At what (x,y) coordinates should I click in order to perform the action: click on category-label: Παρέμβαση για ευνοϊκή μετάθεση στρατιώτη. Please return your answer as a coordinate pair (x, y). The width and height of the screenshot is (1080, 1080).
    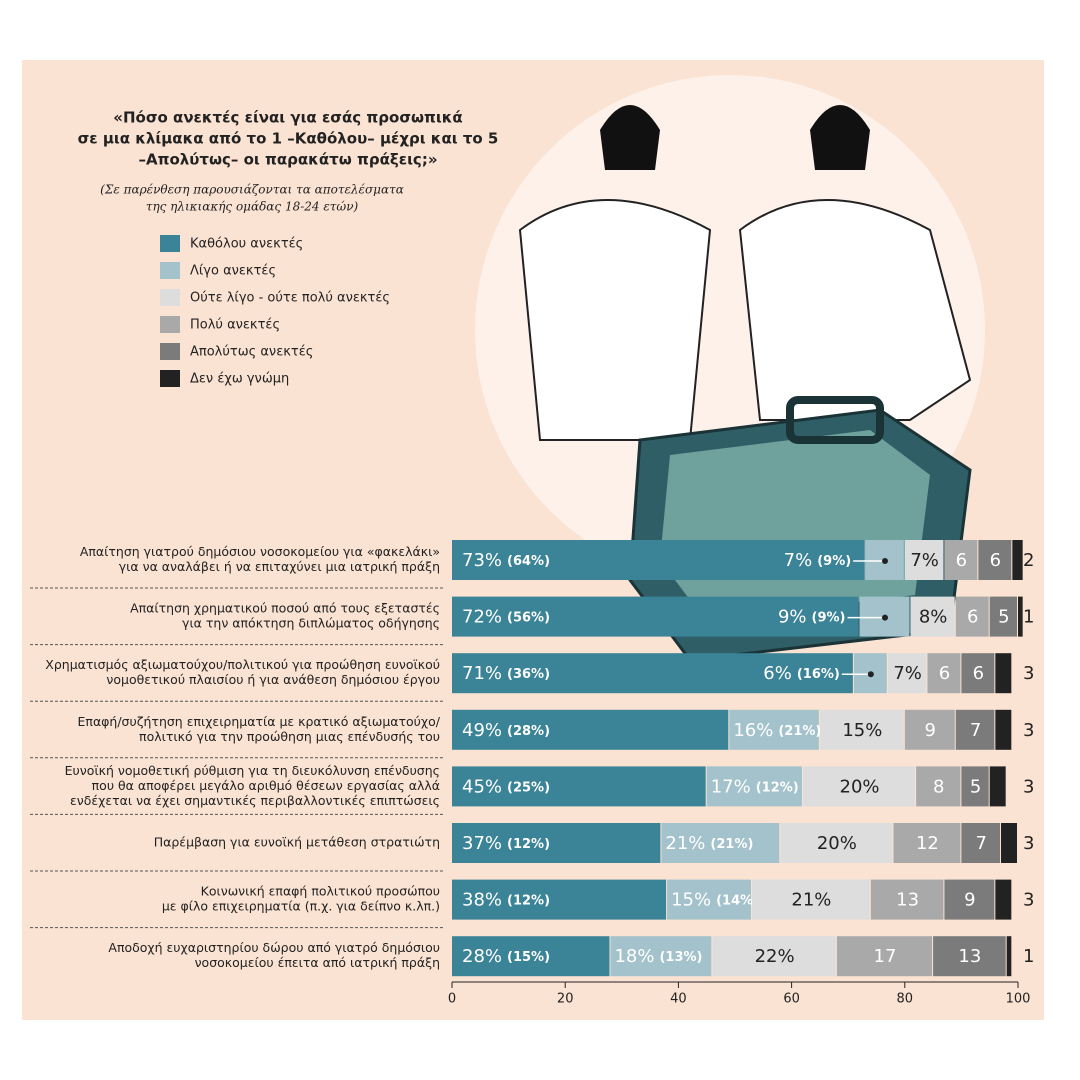
    Looking at the image, I should click on (297, 842).